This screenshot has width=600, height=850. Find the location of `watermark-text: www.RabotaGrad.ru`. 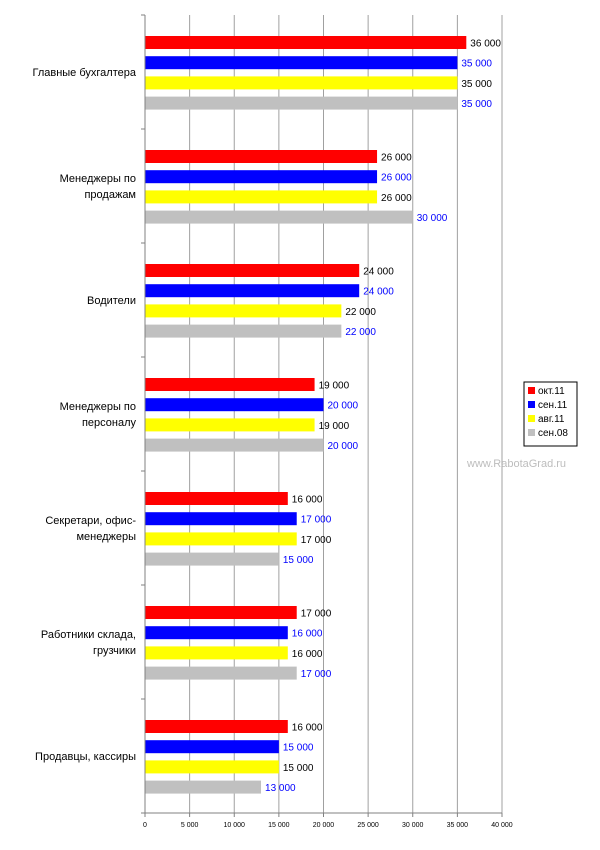

watermark-text: www.RabotaGrad.ru is located at coordinates (516, 464).